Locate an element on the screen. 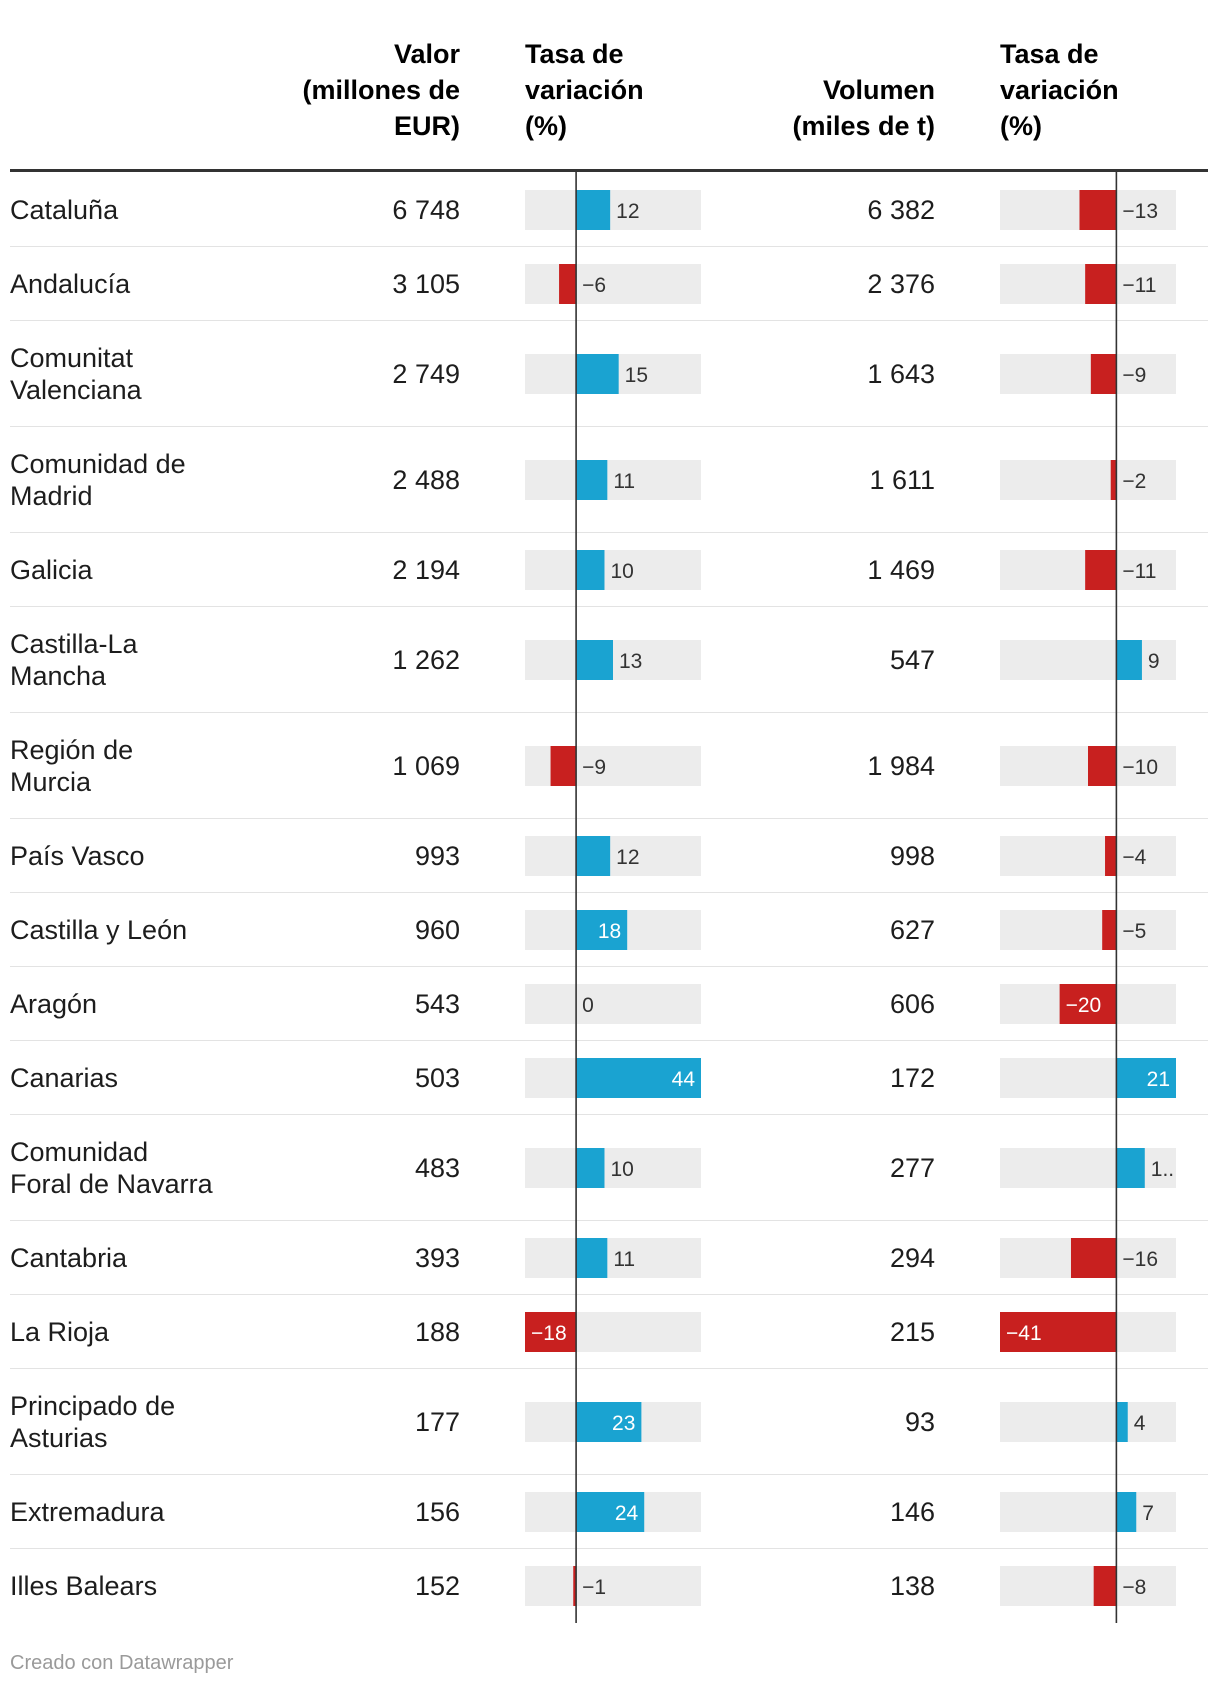 The width and height of the screenshot is (1220, 1698). valor-value: 503 is located at coordinates (437, 1078).